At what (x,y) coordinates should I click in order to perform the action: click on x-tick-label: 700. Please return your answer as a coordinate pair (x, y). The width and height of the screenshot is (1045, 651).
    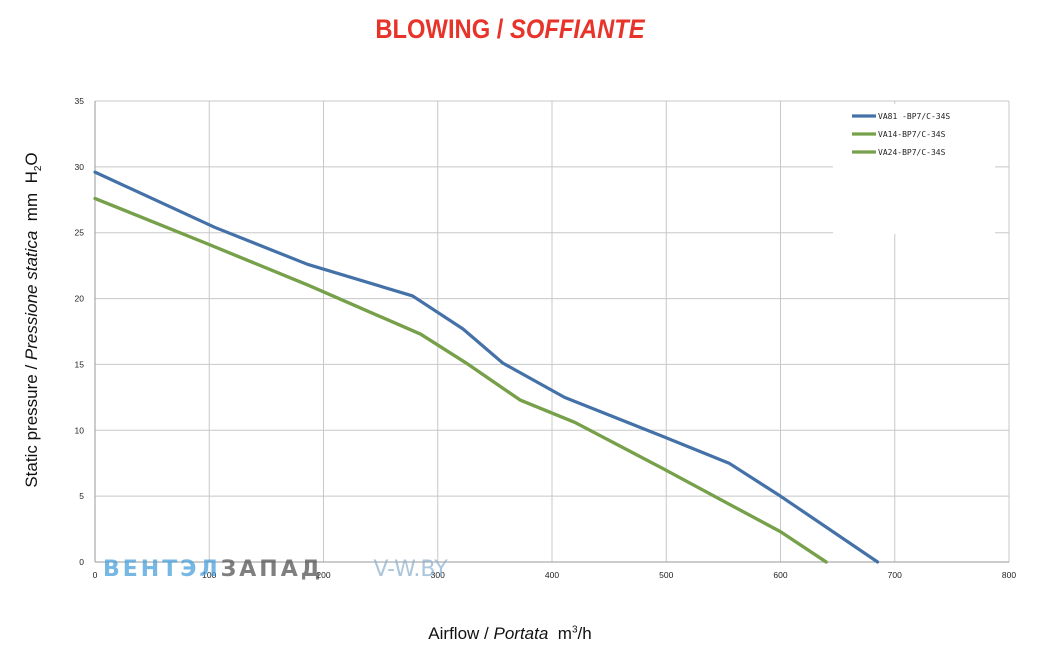
    Looking at the image, I should click on (895, 575).